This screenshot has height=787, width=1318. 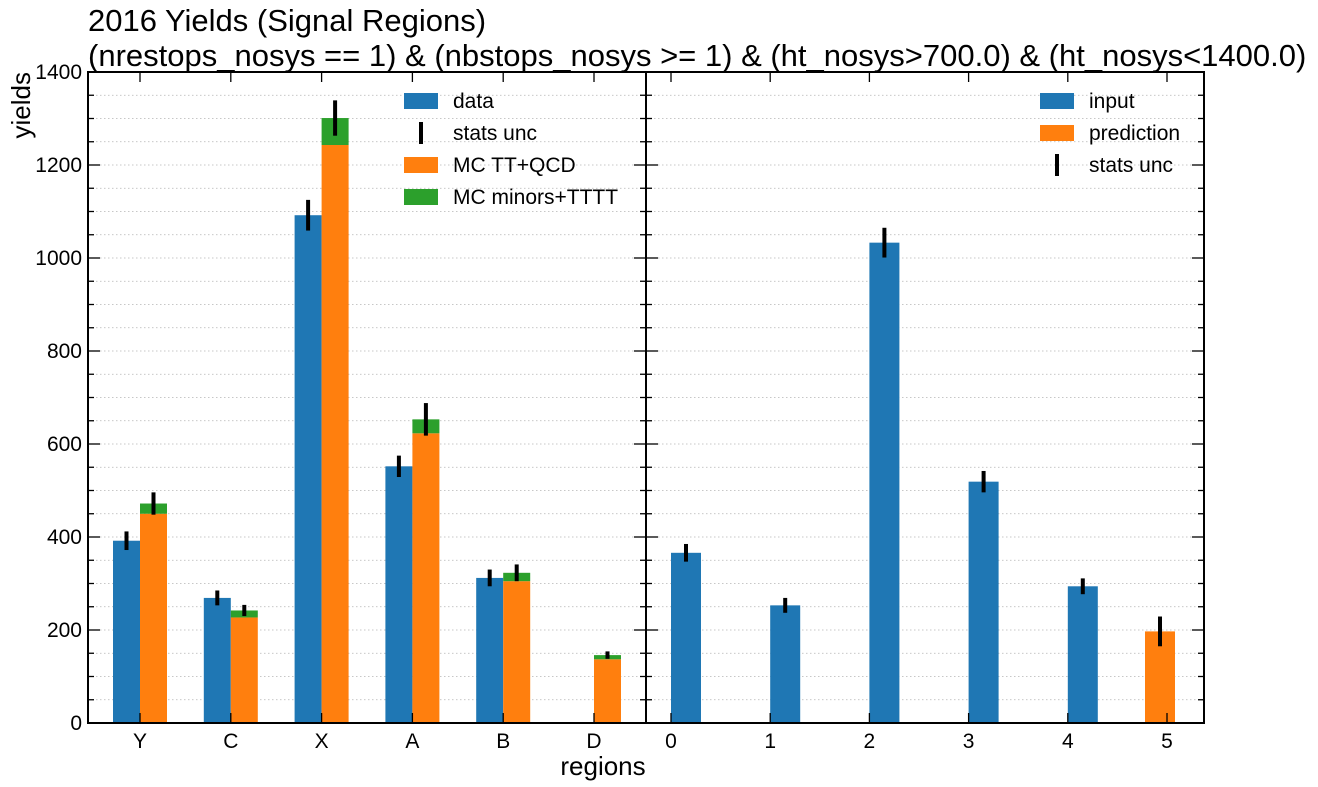 What do you see at coordinates (514, 165) in the screenshot?
I see `legend-label: MC TT+QCD` at bounding box center [514, 165].